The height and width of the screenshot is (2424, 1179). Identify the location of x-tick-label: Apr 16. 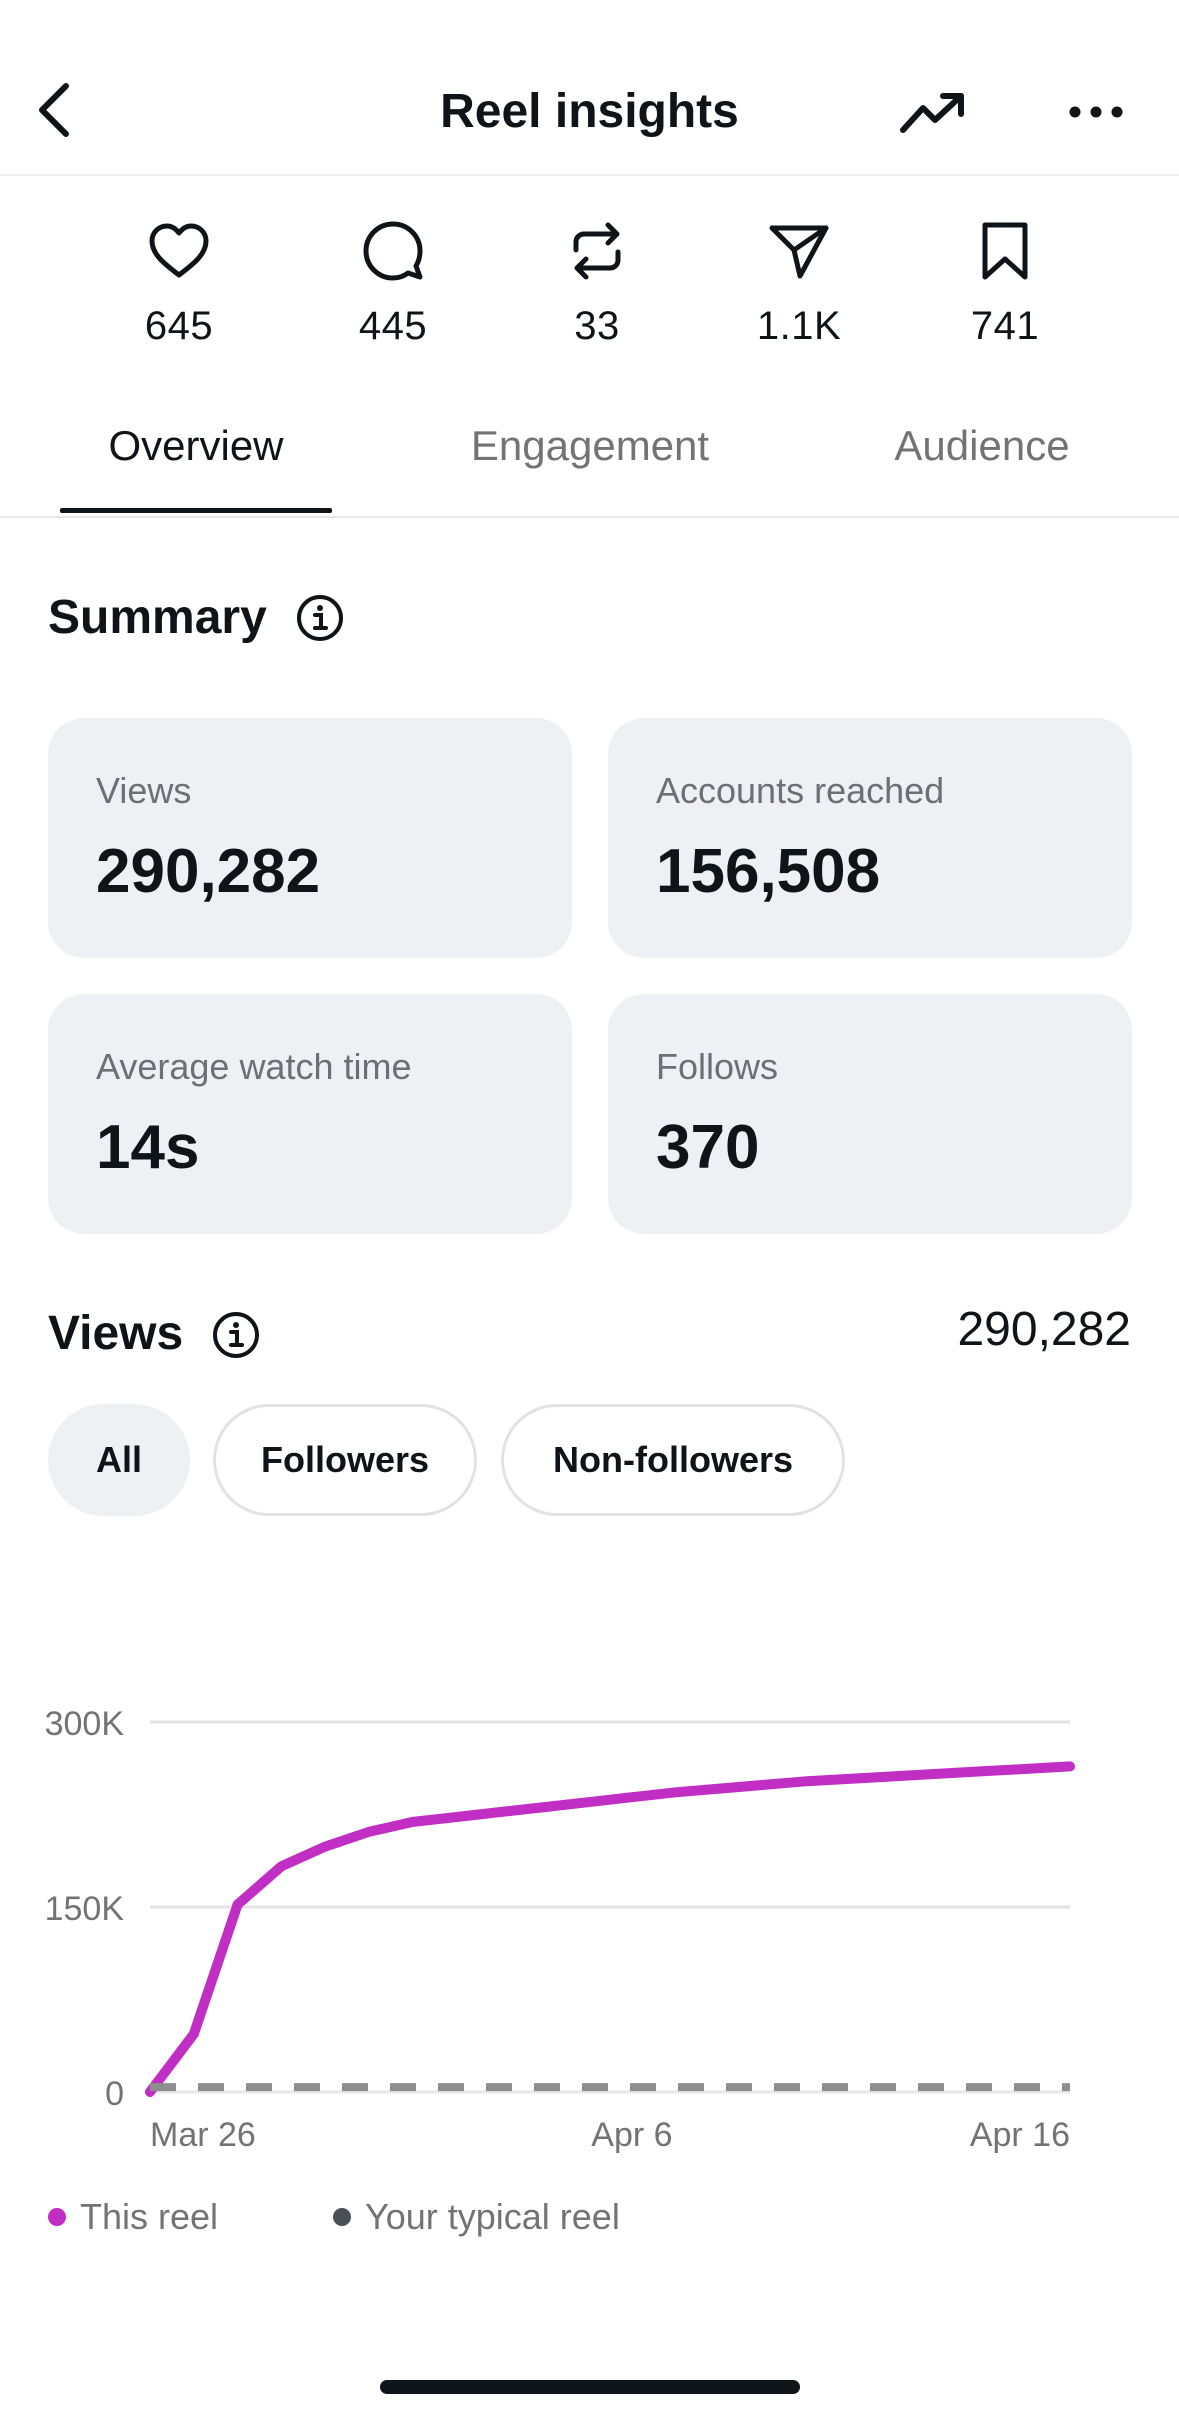
(1020, 2135).